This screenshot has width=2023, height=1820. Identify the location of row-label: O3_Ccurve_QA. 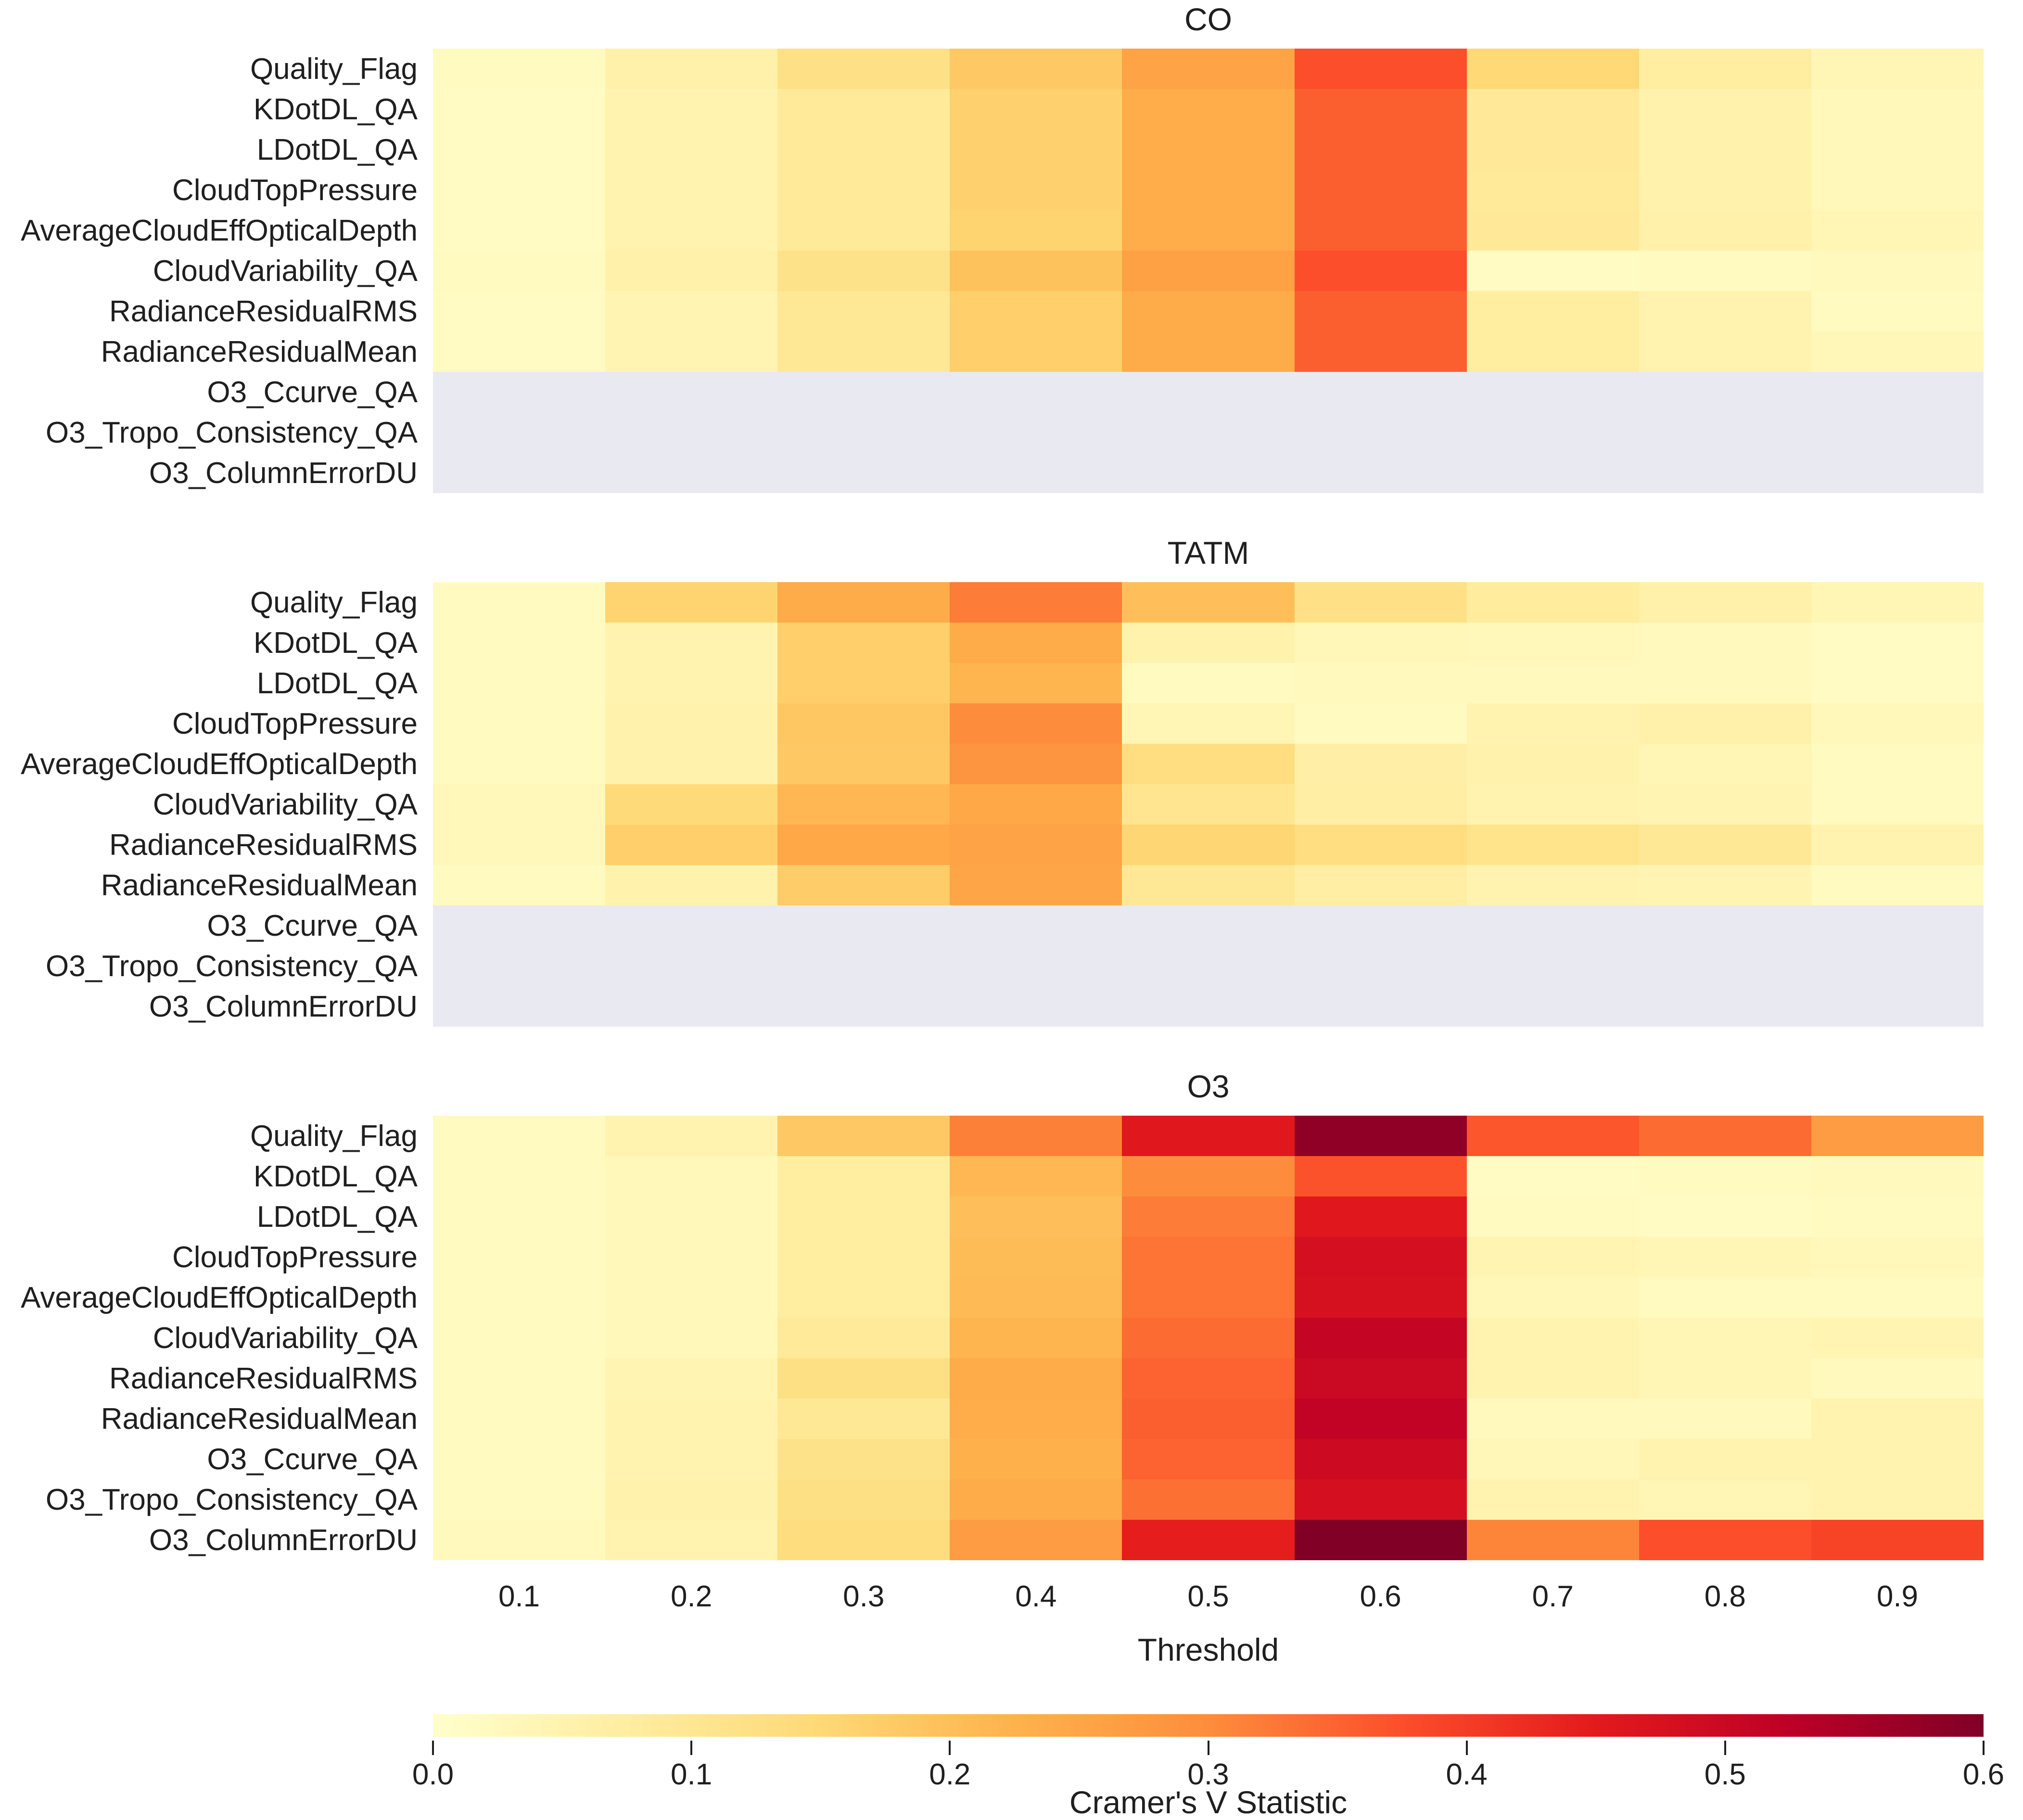
(312, 1459).